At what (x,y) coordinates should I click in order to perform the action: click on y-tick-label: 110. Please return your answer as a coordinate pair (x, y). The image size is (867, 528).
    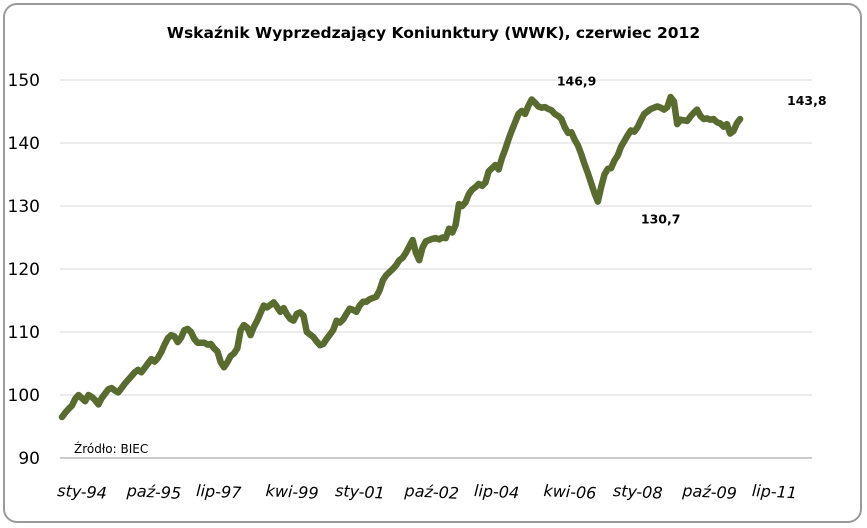
    Looking at the image, I should click on (24, 333).